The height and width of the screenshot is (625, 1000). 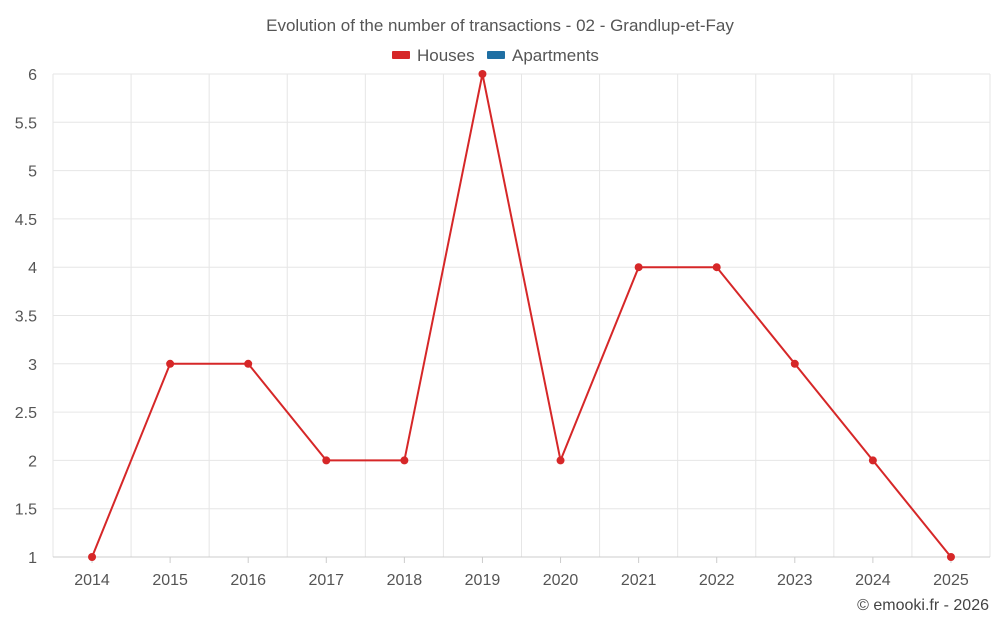 What do you see at coordinates (483, 580) in the screenshot?
I see `x-tick-label: 2019` at bounding box center [483, 580].